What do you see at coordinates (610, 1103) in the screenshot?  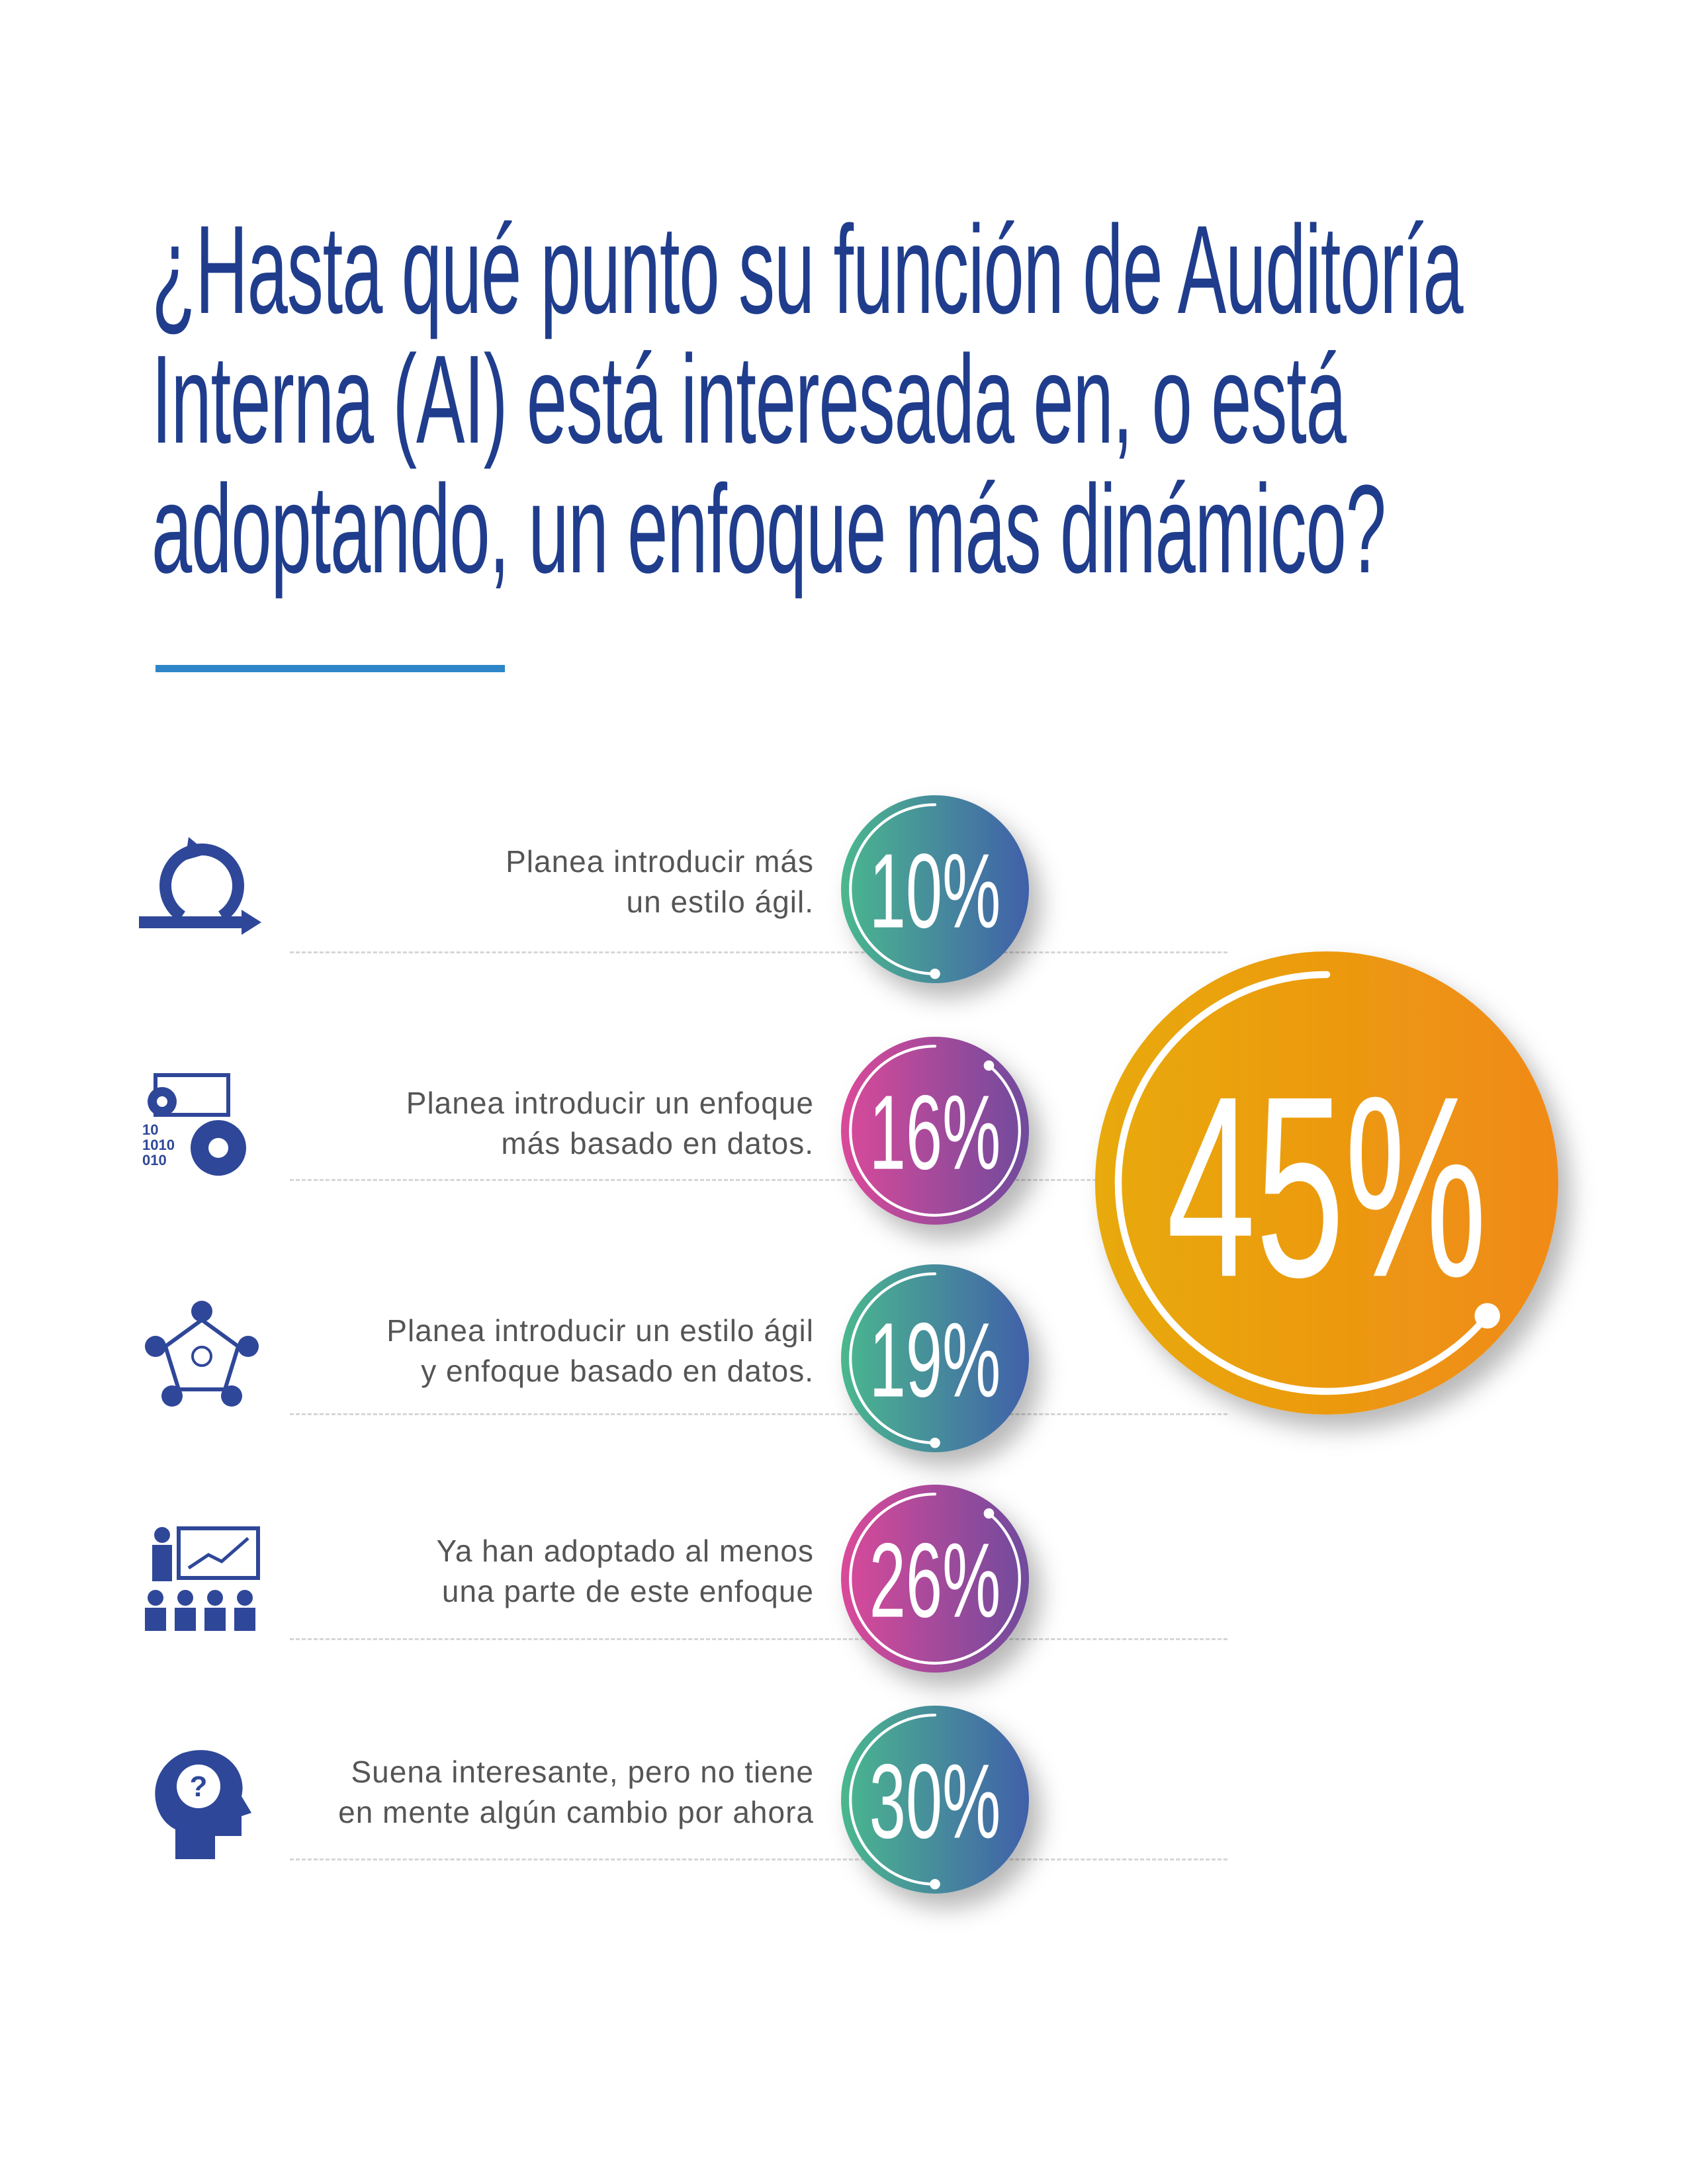 I see `item-label-line: Planea introducir un enfoque` at bounding box center [610, 1103].